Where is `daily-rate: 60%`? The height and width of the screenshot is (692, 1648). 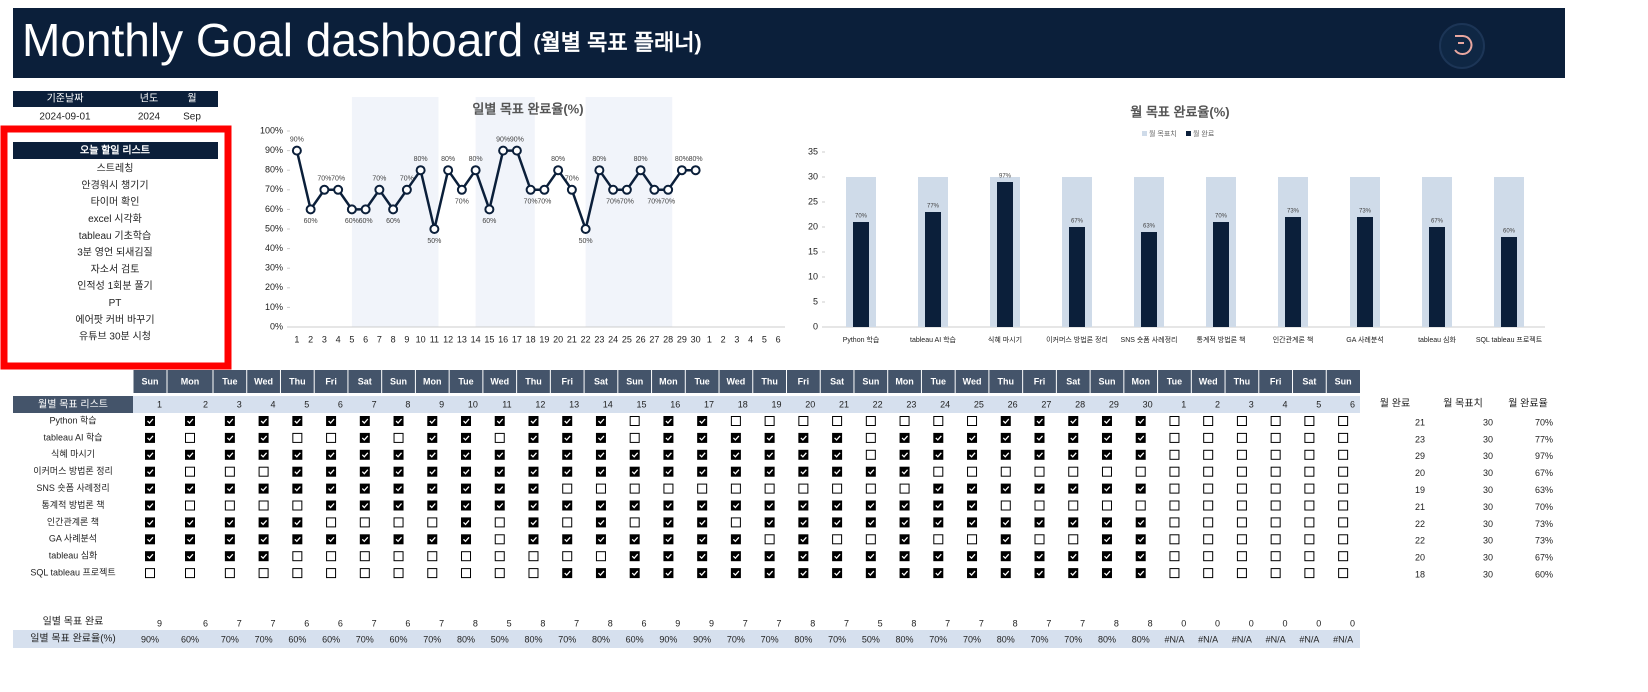 daily-rate: 60% is located at coordinates (635, 639).